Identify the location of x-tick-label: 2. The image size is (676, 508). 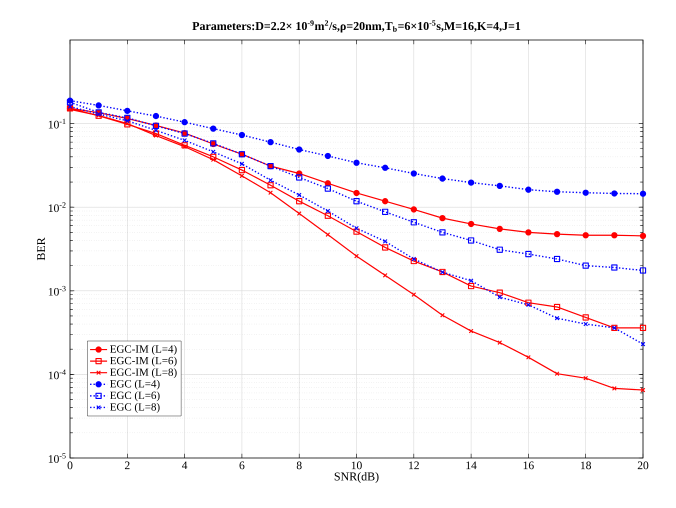
(127, 466).